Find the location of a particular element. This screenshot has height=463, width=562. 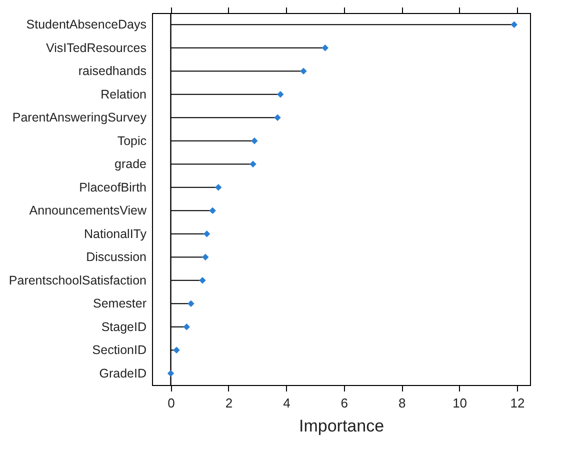

x-tick-label: 0 is located at coordinates (171, 403).